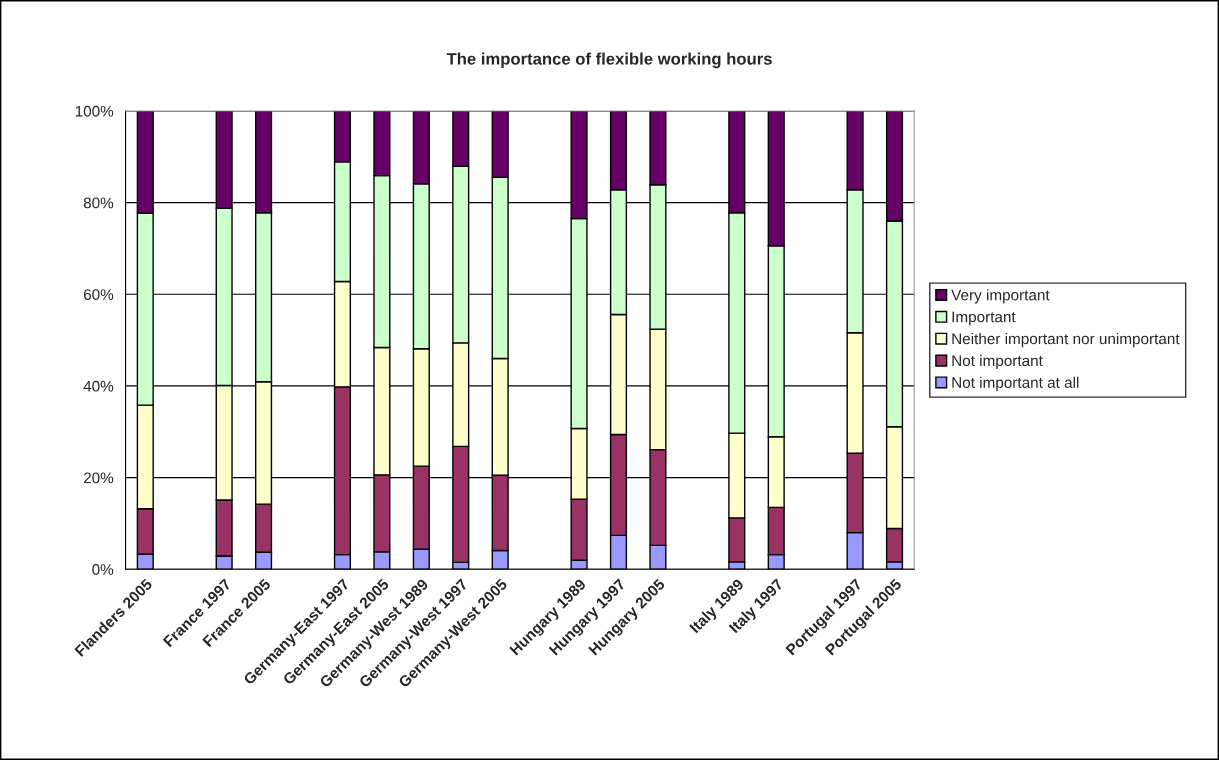 The width and height of the screenshot is (1219, 760). I want to click on legend-label: Neither important nor unimportant, so click(1066, 340).